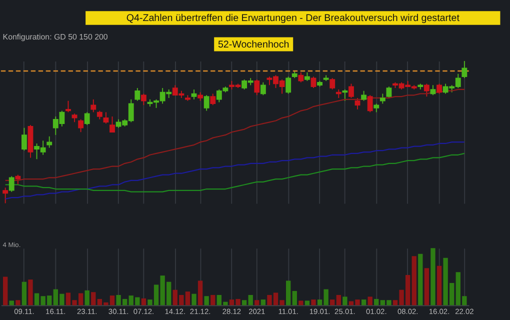 This screenshot has height=320, width=510. What do you see at coordinates (439, 311) in the screenshot?
I see `x-tick-label: 16.02.` at bounding box center [439, 311].